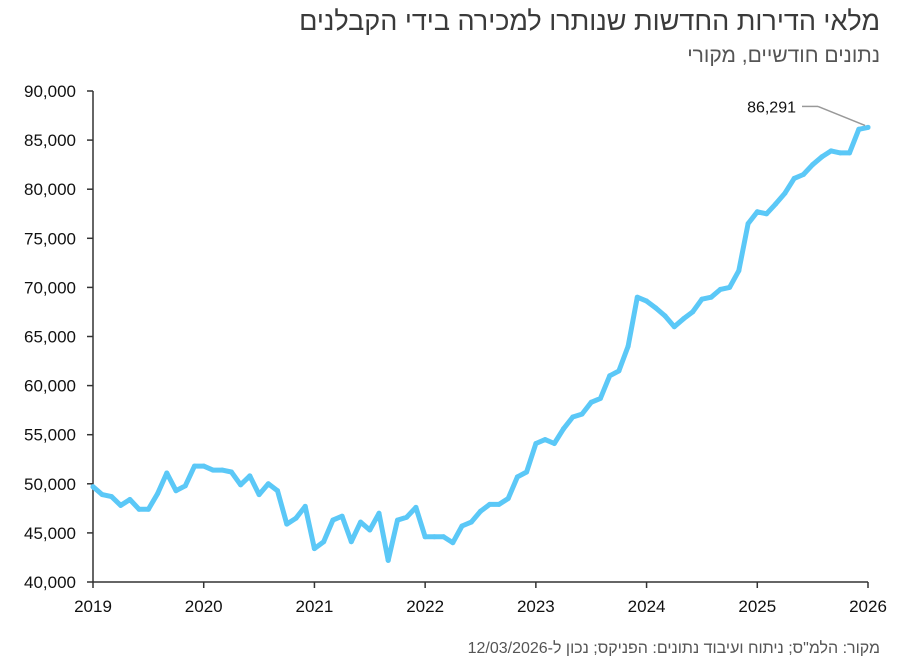  Describe the element at coordinates (93, 606) in the screenshot. I see `x-tick-label: 2019` at that location.